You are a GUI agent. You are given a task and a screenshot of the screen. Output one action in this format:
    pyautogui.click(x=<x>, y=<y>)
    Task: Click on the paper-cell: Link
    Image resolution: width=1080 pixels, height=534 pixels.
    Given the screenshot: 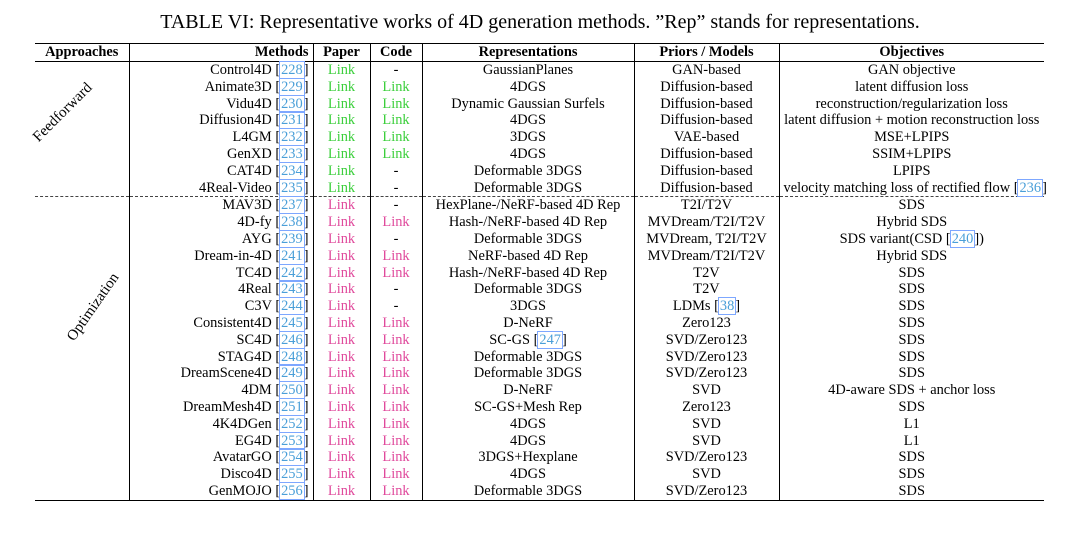 What is the action you would take?
    pyautogui.click(x=341, y=205)
    